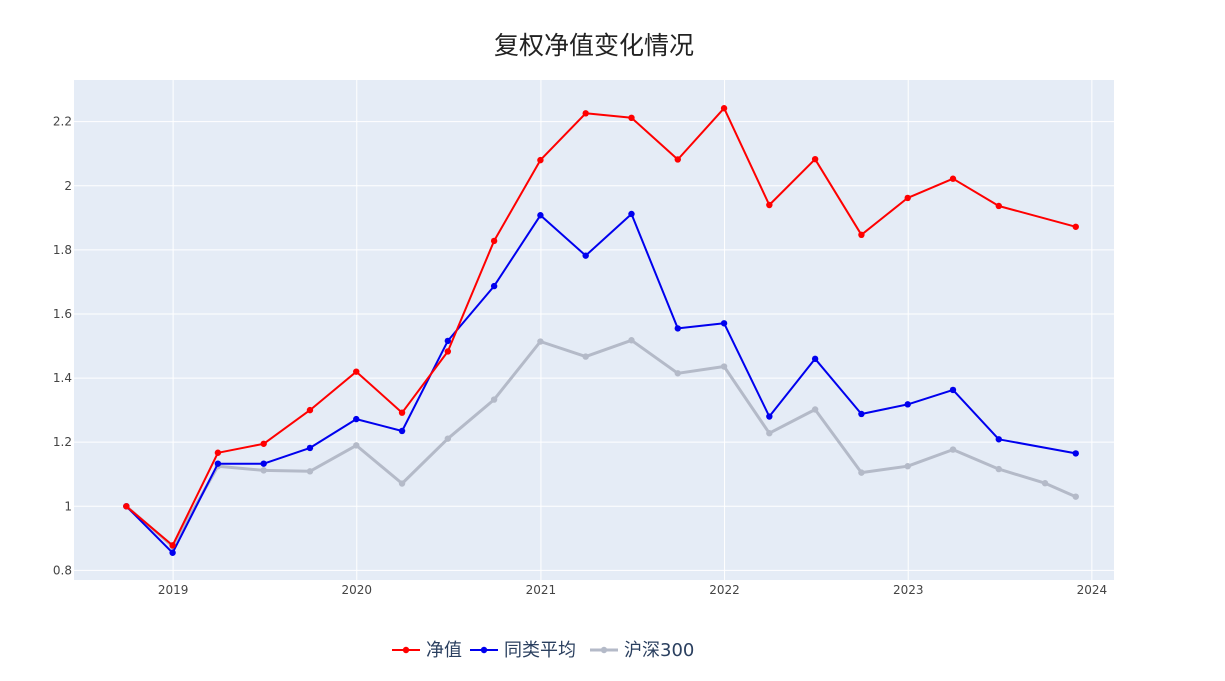 The width and height of the screenshot is (1225, 681). What do you see at coordinates (173, 590) in the screenshot?
I see `x-tick-label: 2019` at bounding box center [173, 590].